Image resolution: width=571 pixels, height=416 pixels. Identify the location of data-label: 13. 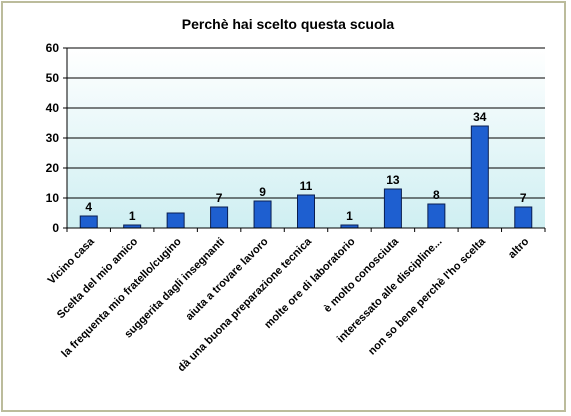
(393, 180).